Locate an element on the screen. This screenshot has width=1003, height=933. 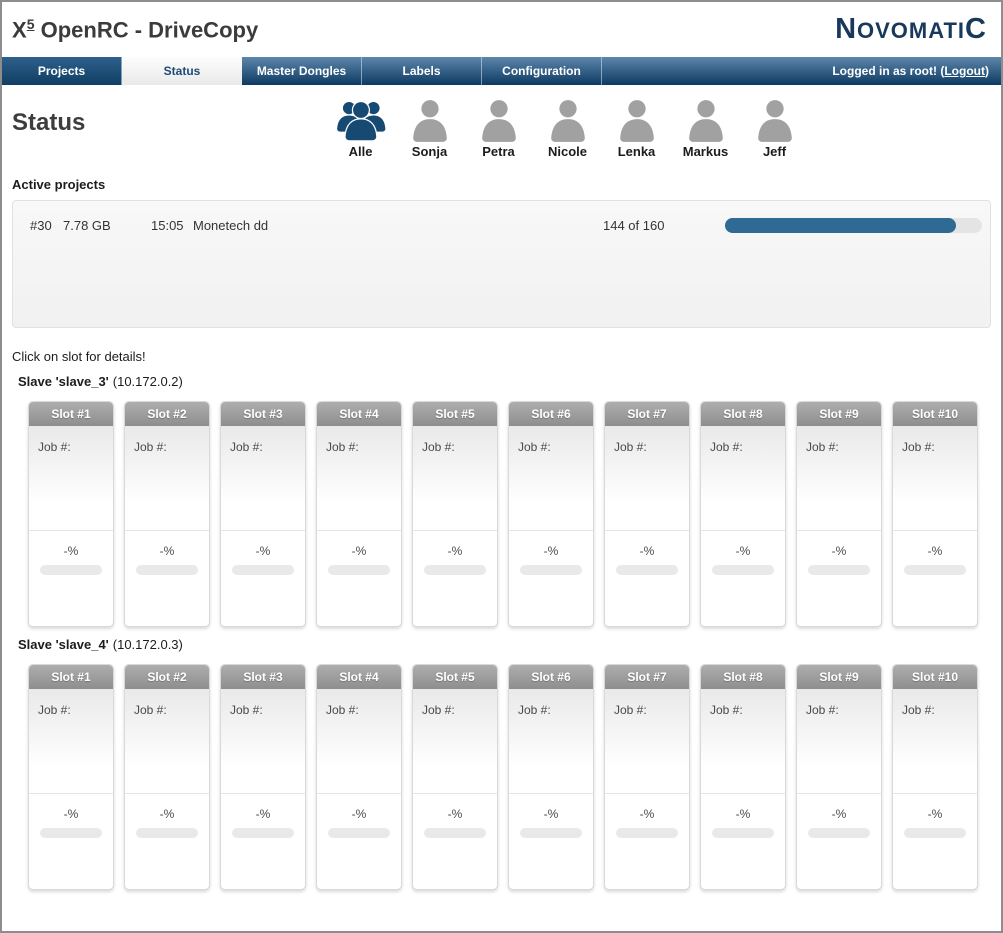
active-projects-panel: #30 7.78 GB 15:05 Monetech dd 144 of 160 is located at coordinates (501, 264).